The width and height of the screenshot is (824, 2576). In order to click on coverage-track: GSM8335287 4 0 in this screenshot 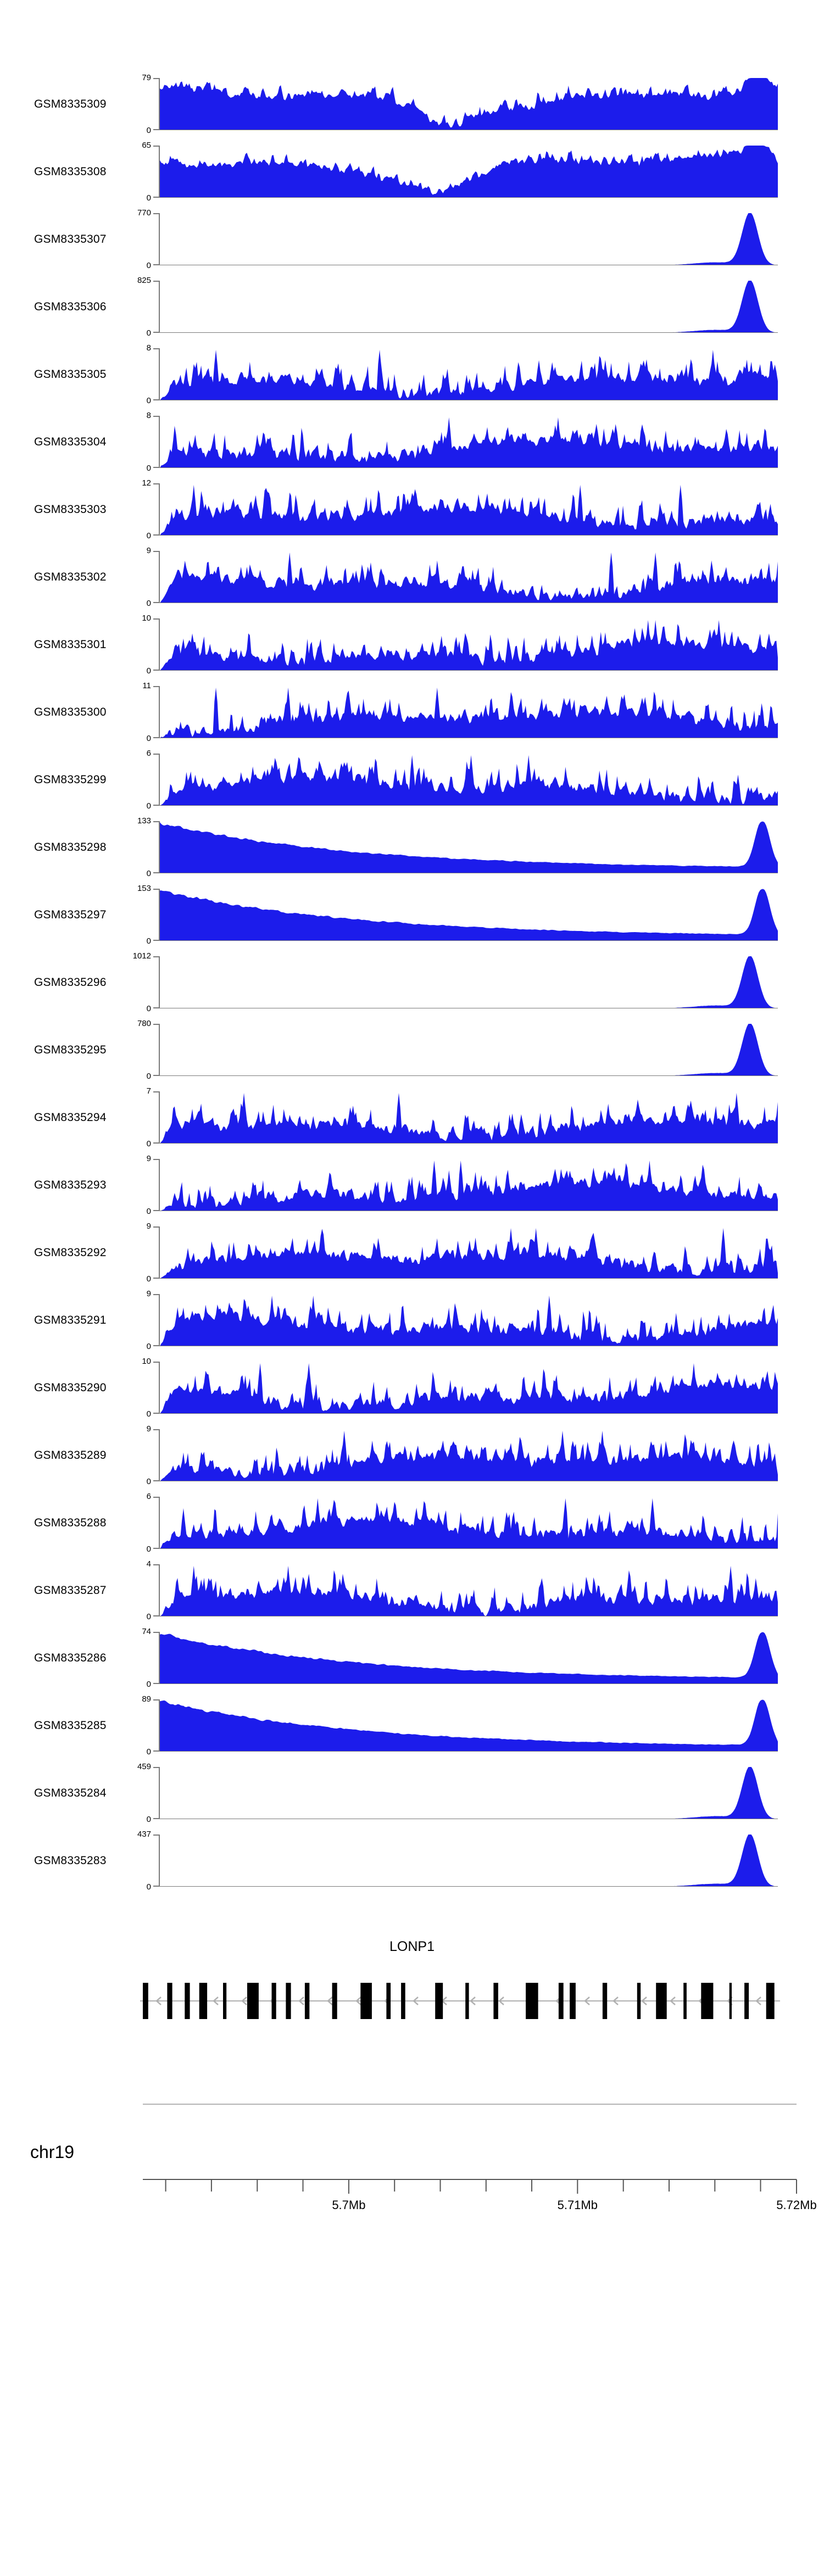, I will do `click(412, 1590)`.